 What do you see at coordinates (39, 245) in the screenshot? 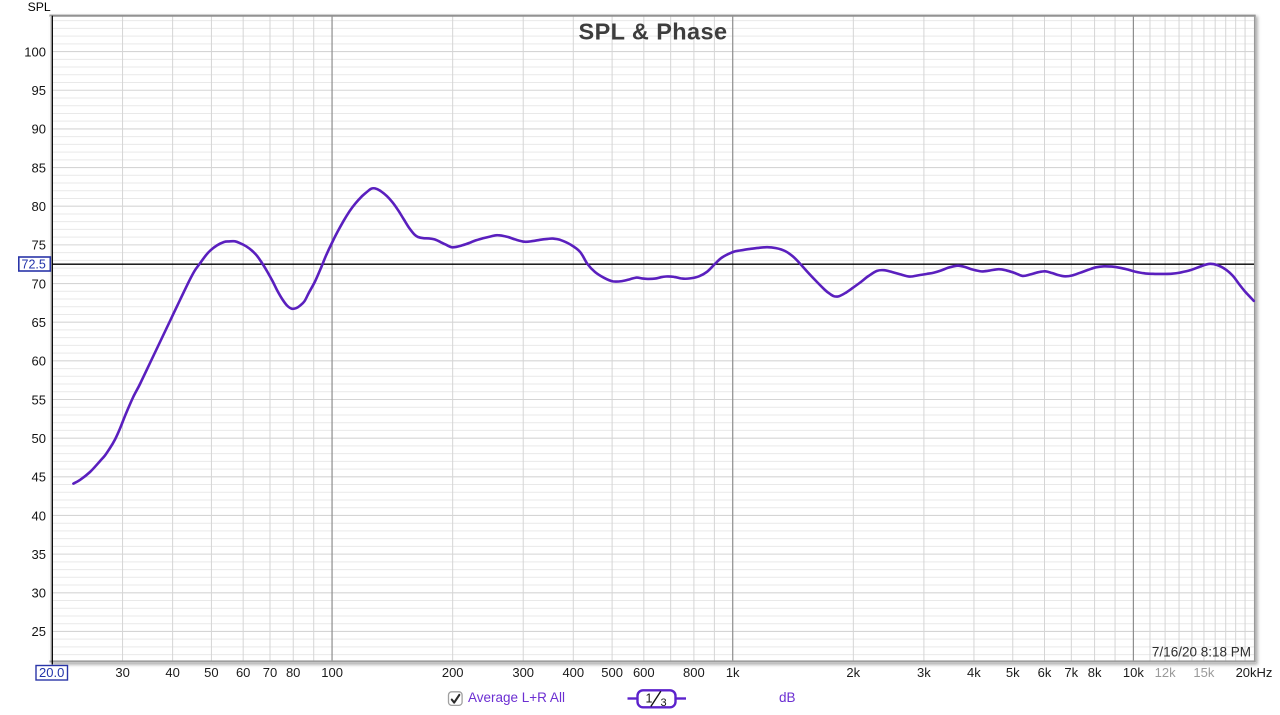
I see `svg-text: 75` at bounding box center [39, 245].